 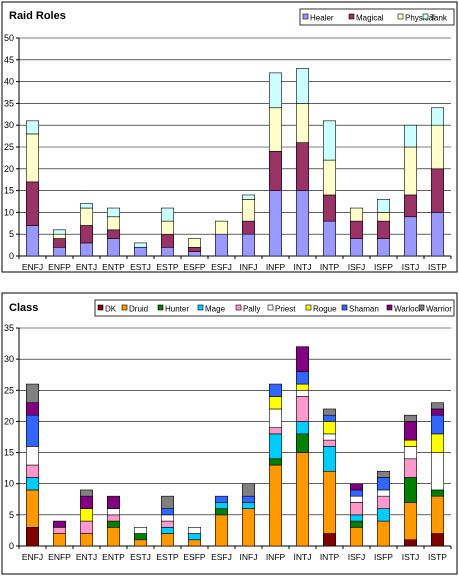 What do you see at coordinates (86, 557) in the screenshot?
I see `x-tick-label: ENTJ` at bounding box center [86, 557].